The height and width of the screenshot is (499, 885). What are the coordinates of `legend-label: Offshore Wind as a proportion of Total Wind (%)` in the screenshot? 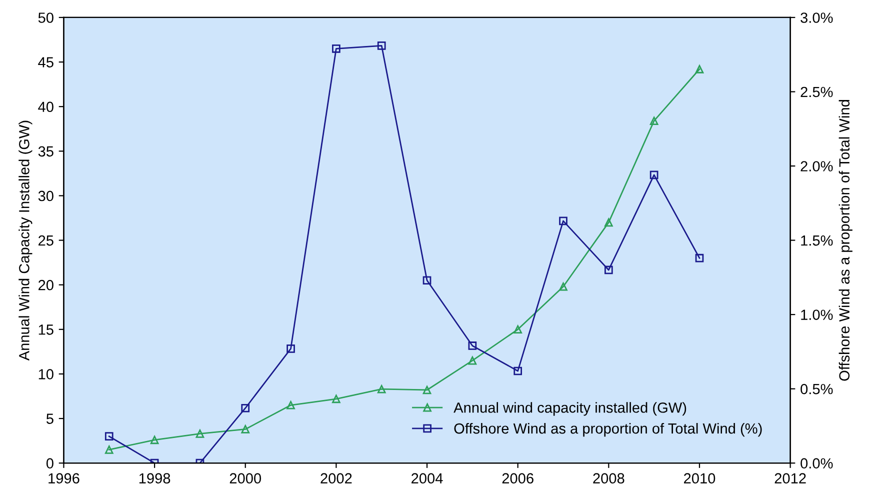 It's located at (608, 429).